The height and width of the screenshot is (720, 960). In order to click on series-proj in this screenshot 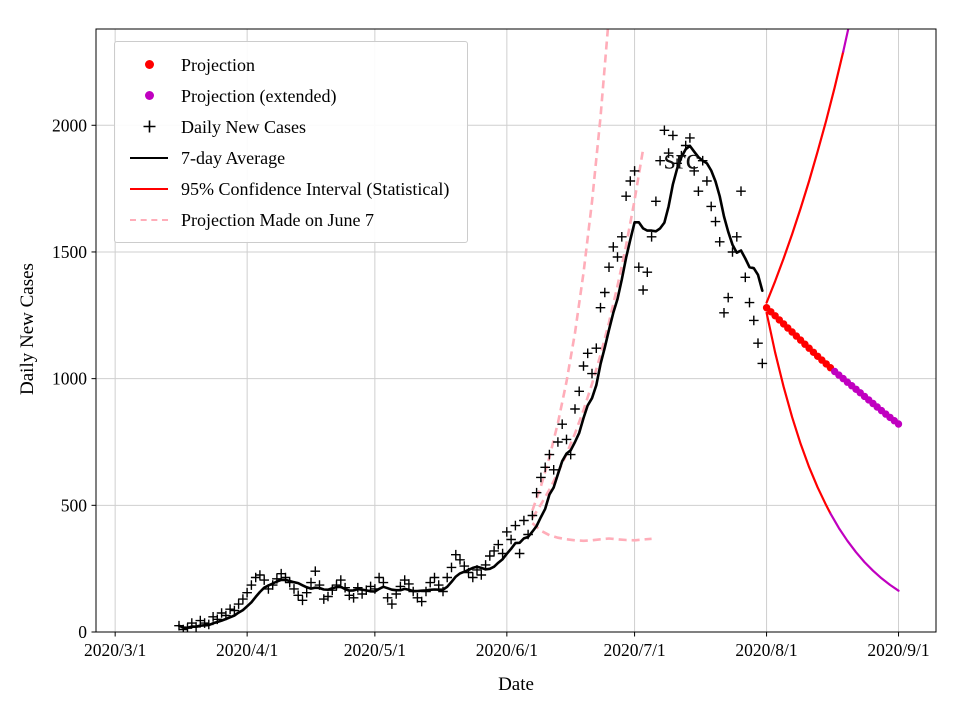, I will do `click(798, 338)`.